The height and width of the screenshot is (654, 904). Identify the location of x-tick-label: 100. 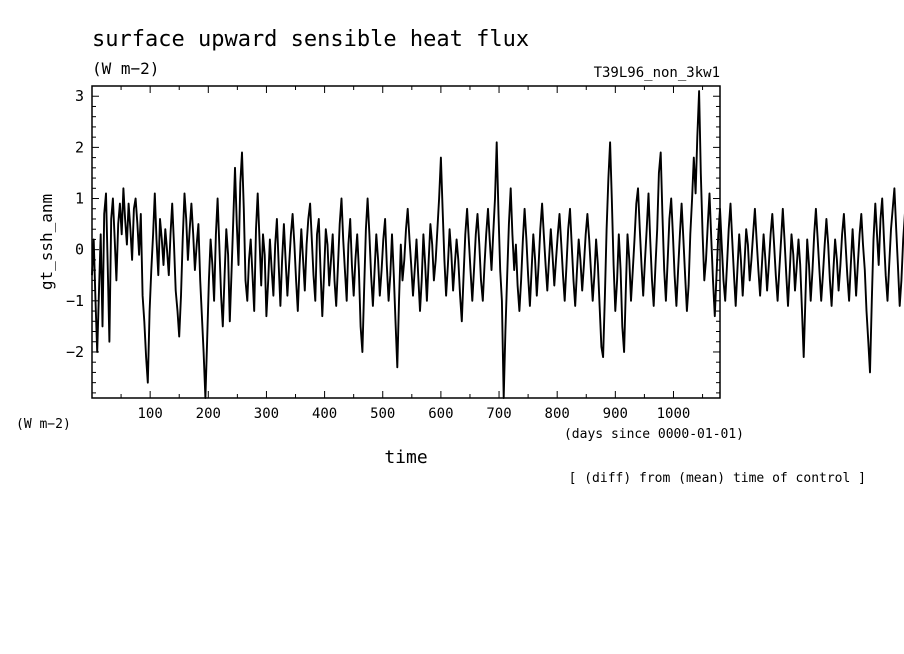
(149, 414).